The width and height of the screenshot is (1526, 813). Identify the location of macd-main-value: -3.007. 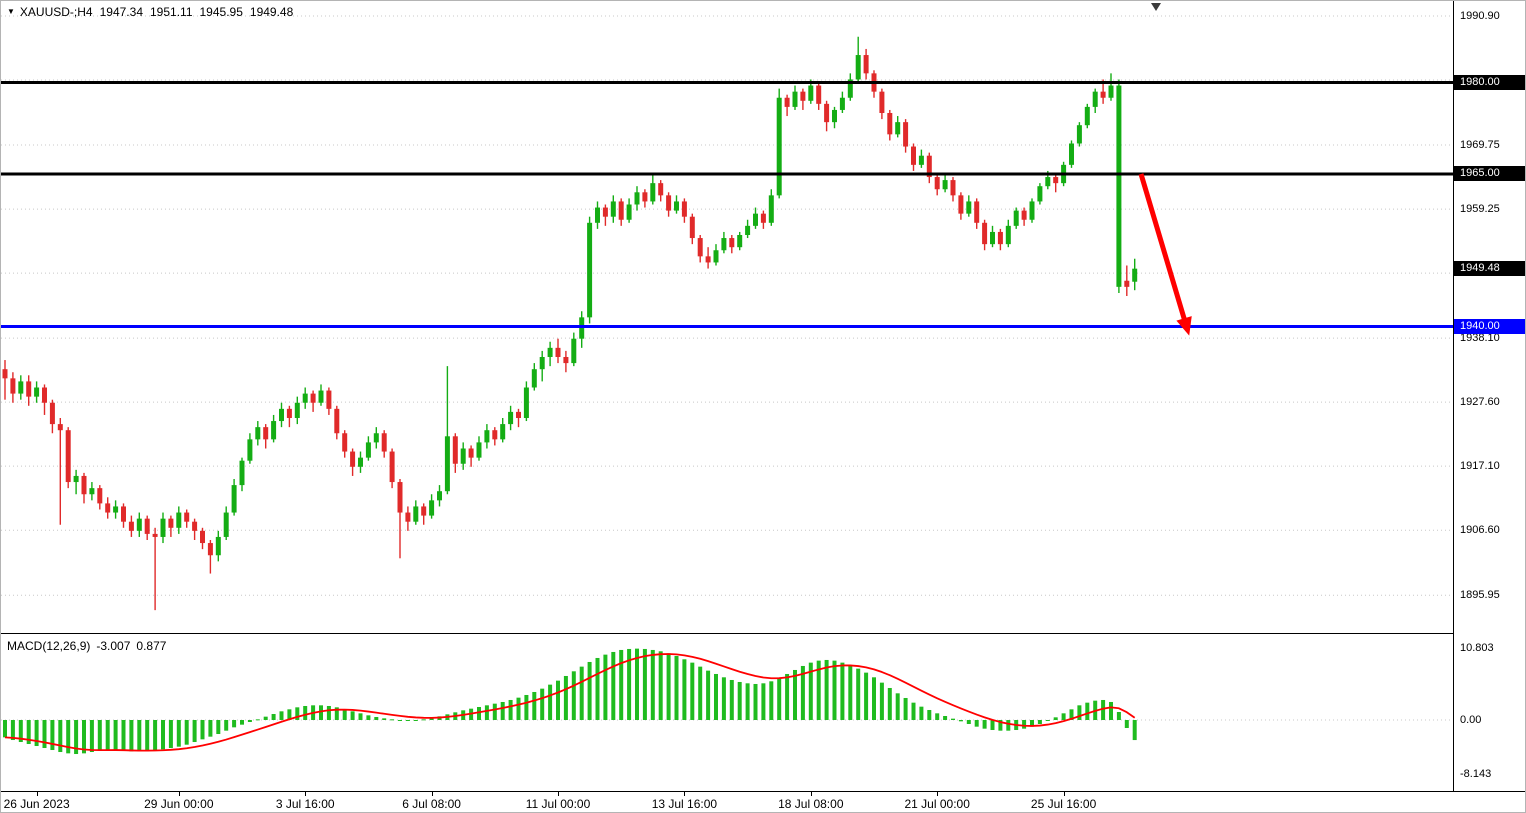
(113, 646).